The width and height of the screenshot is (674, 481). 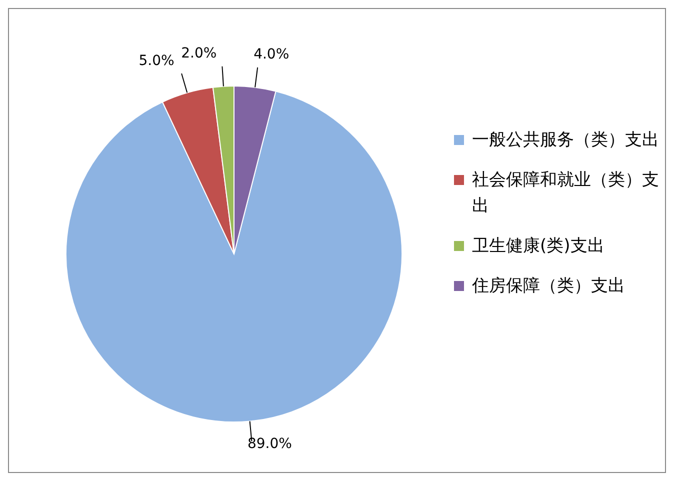 I want to click on legend-label: 卫生健康(类)支出, so click(x=538, y=246).